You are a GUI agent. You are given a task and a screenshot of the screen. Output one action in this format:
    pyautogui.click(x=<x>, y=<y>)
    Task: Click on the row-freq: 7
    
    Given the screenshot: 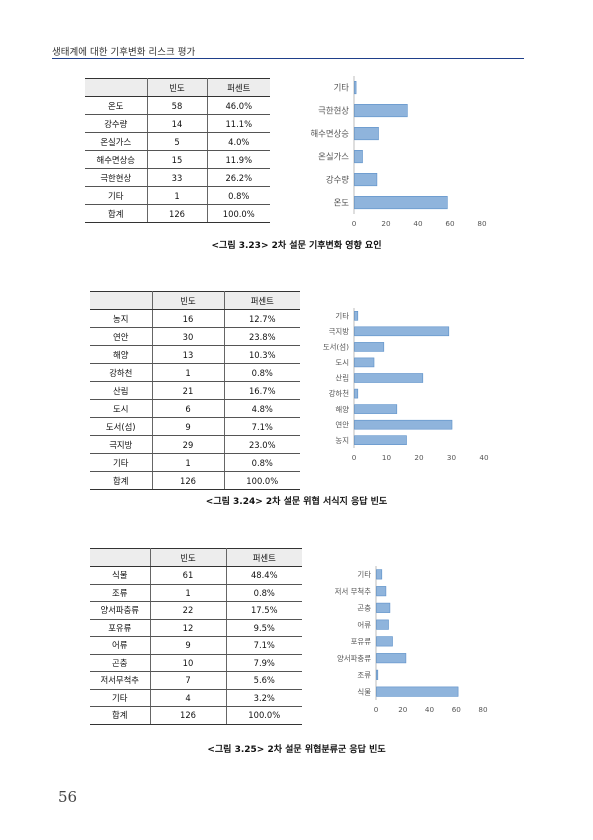 What is the action you would take?
    pyautogui.click(x=188, y=680)
    